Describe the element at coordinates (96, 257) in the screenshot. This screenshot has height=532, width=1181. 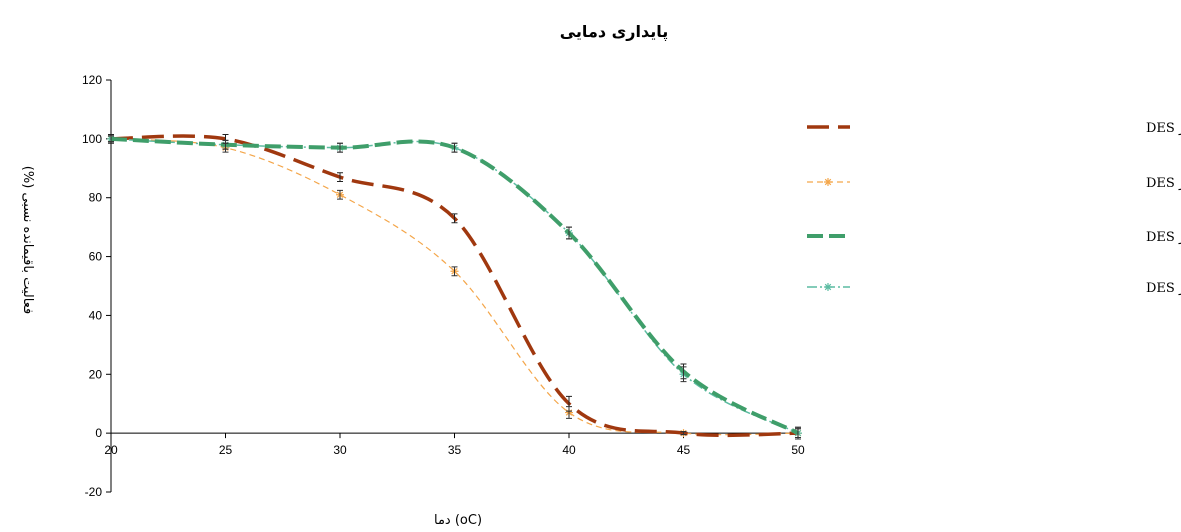
I see `y-tick-label: 60` at that location.